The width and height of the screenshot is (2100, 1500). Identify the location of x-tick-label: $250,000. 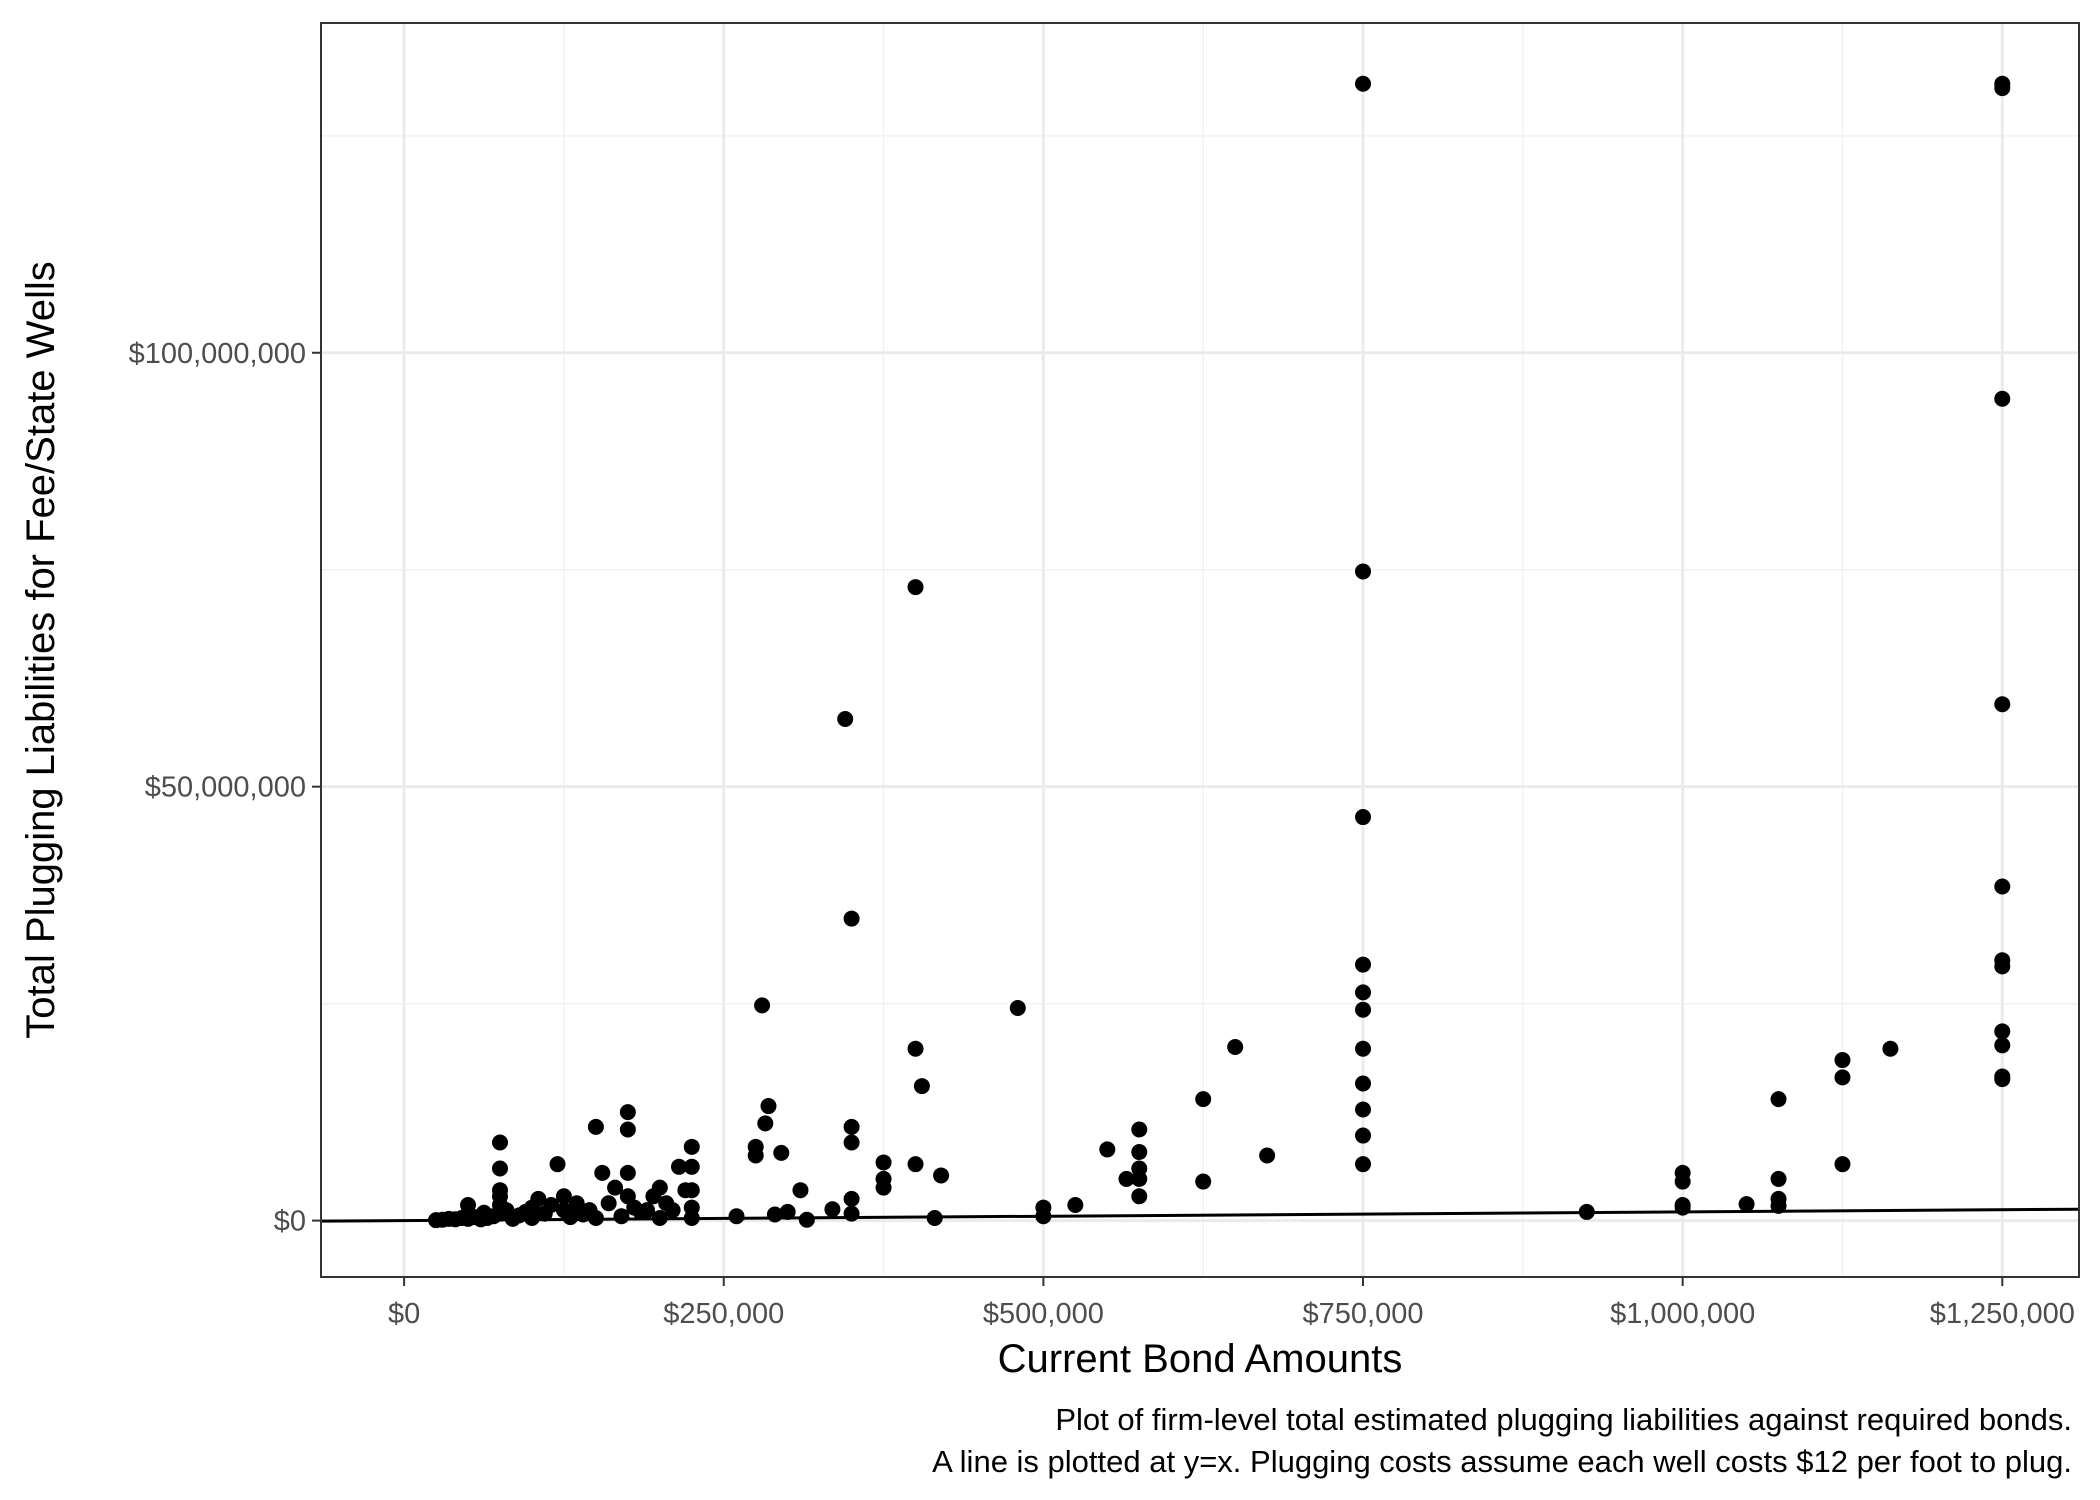
(723, 1314).